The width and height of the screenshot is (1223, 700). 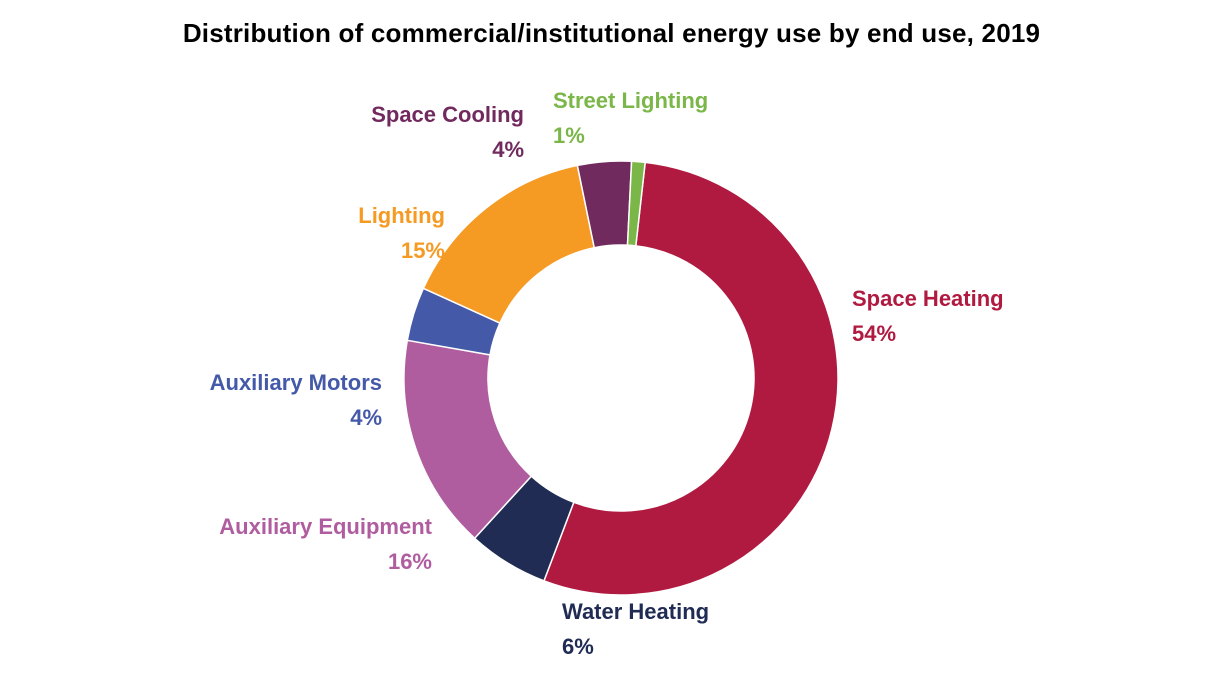 I want to click on label-space-cooling: Space Cooling, so click(x=447, y=114).